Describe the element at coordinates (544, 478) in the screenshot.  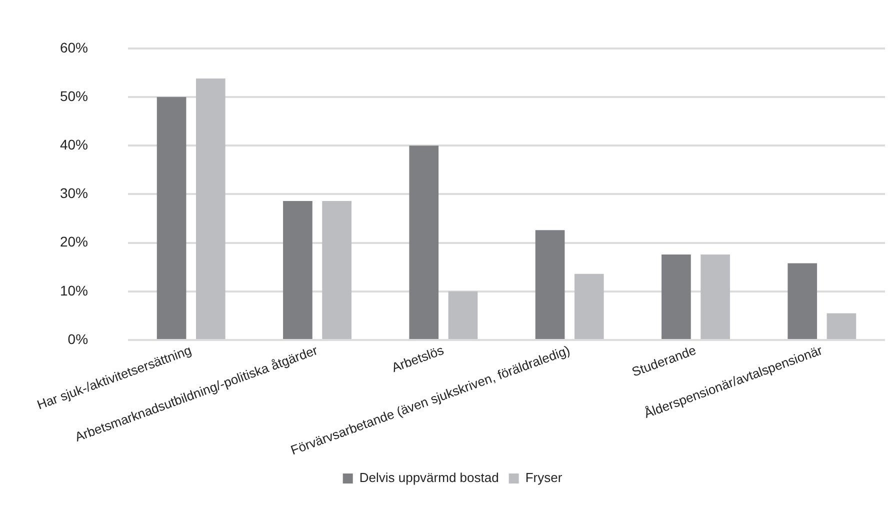
I see `legend-label: Fryser` at that location.